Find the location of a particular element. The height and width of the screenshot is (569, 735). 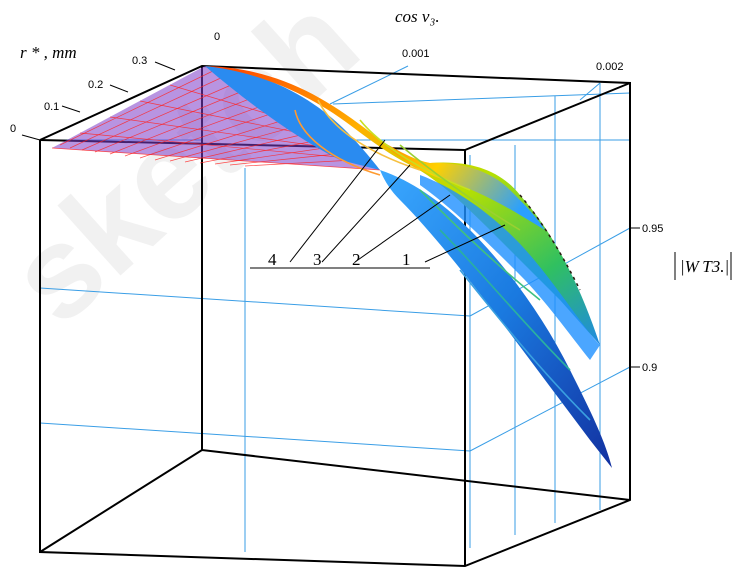

x-tick-0.002: 0.002 is located at coordinates (610, 67).